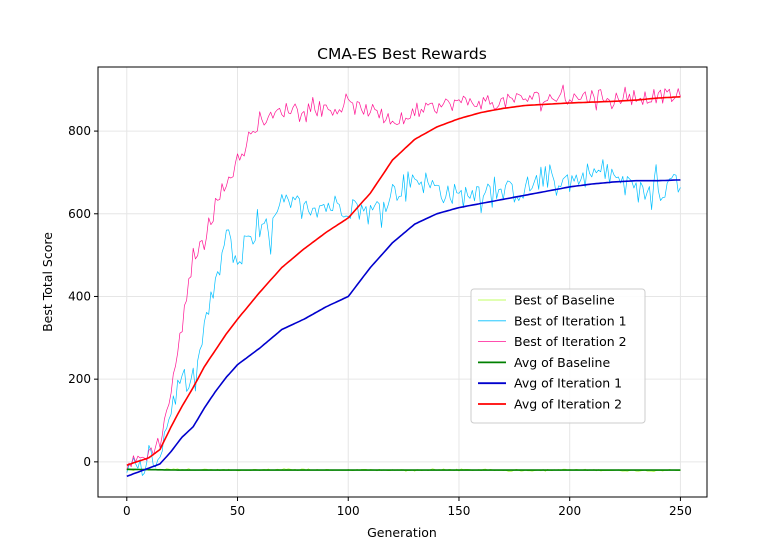 This screenshot has height=558, width=784. Describe the element at coordinates (568, 383) in the screenshot. I see `legend-label: Avg of Iteration 1` at that location.